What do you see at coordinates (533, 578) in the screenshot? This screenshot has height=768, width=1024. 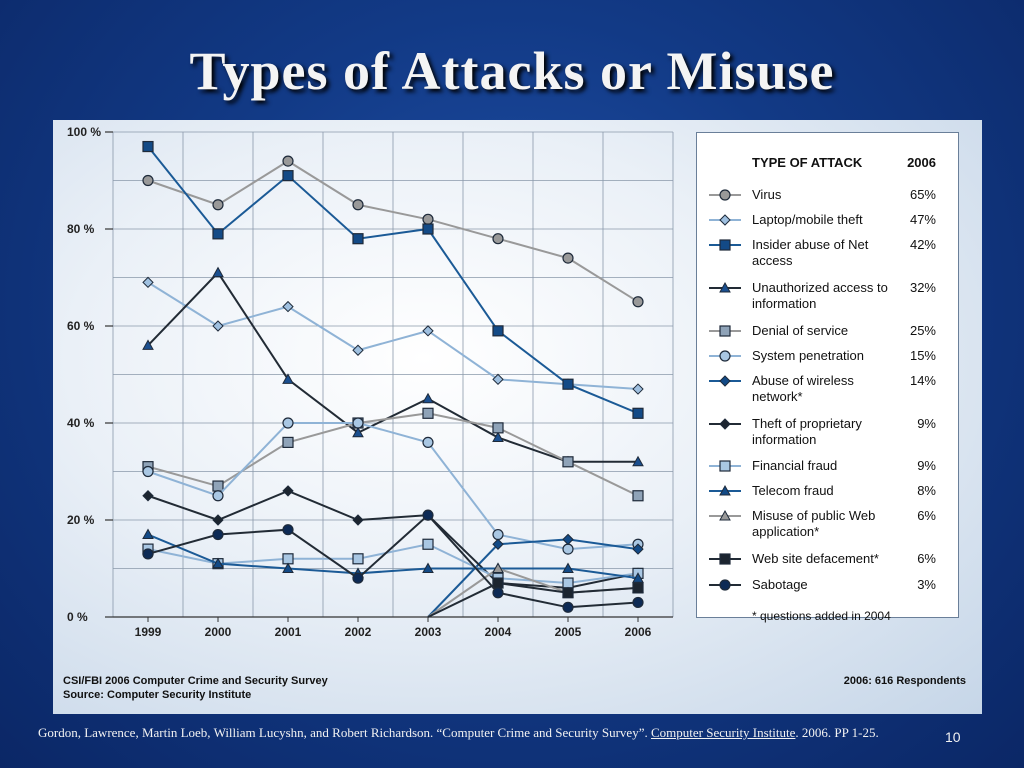 I see `series-line-abuse-of-wireless-network` at bounding box center [533, 578].